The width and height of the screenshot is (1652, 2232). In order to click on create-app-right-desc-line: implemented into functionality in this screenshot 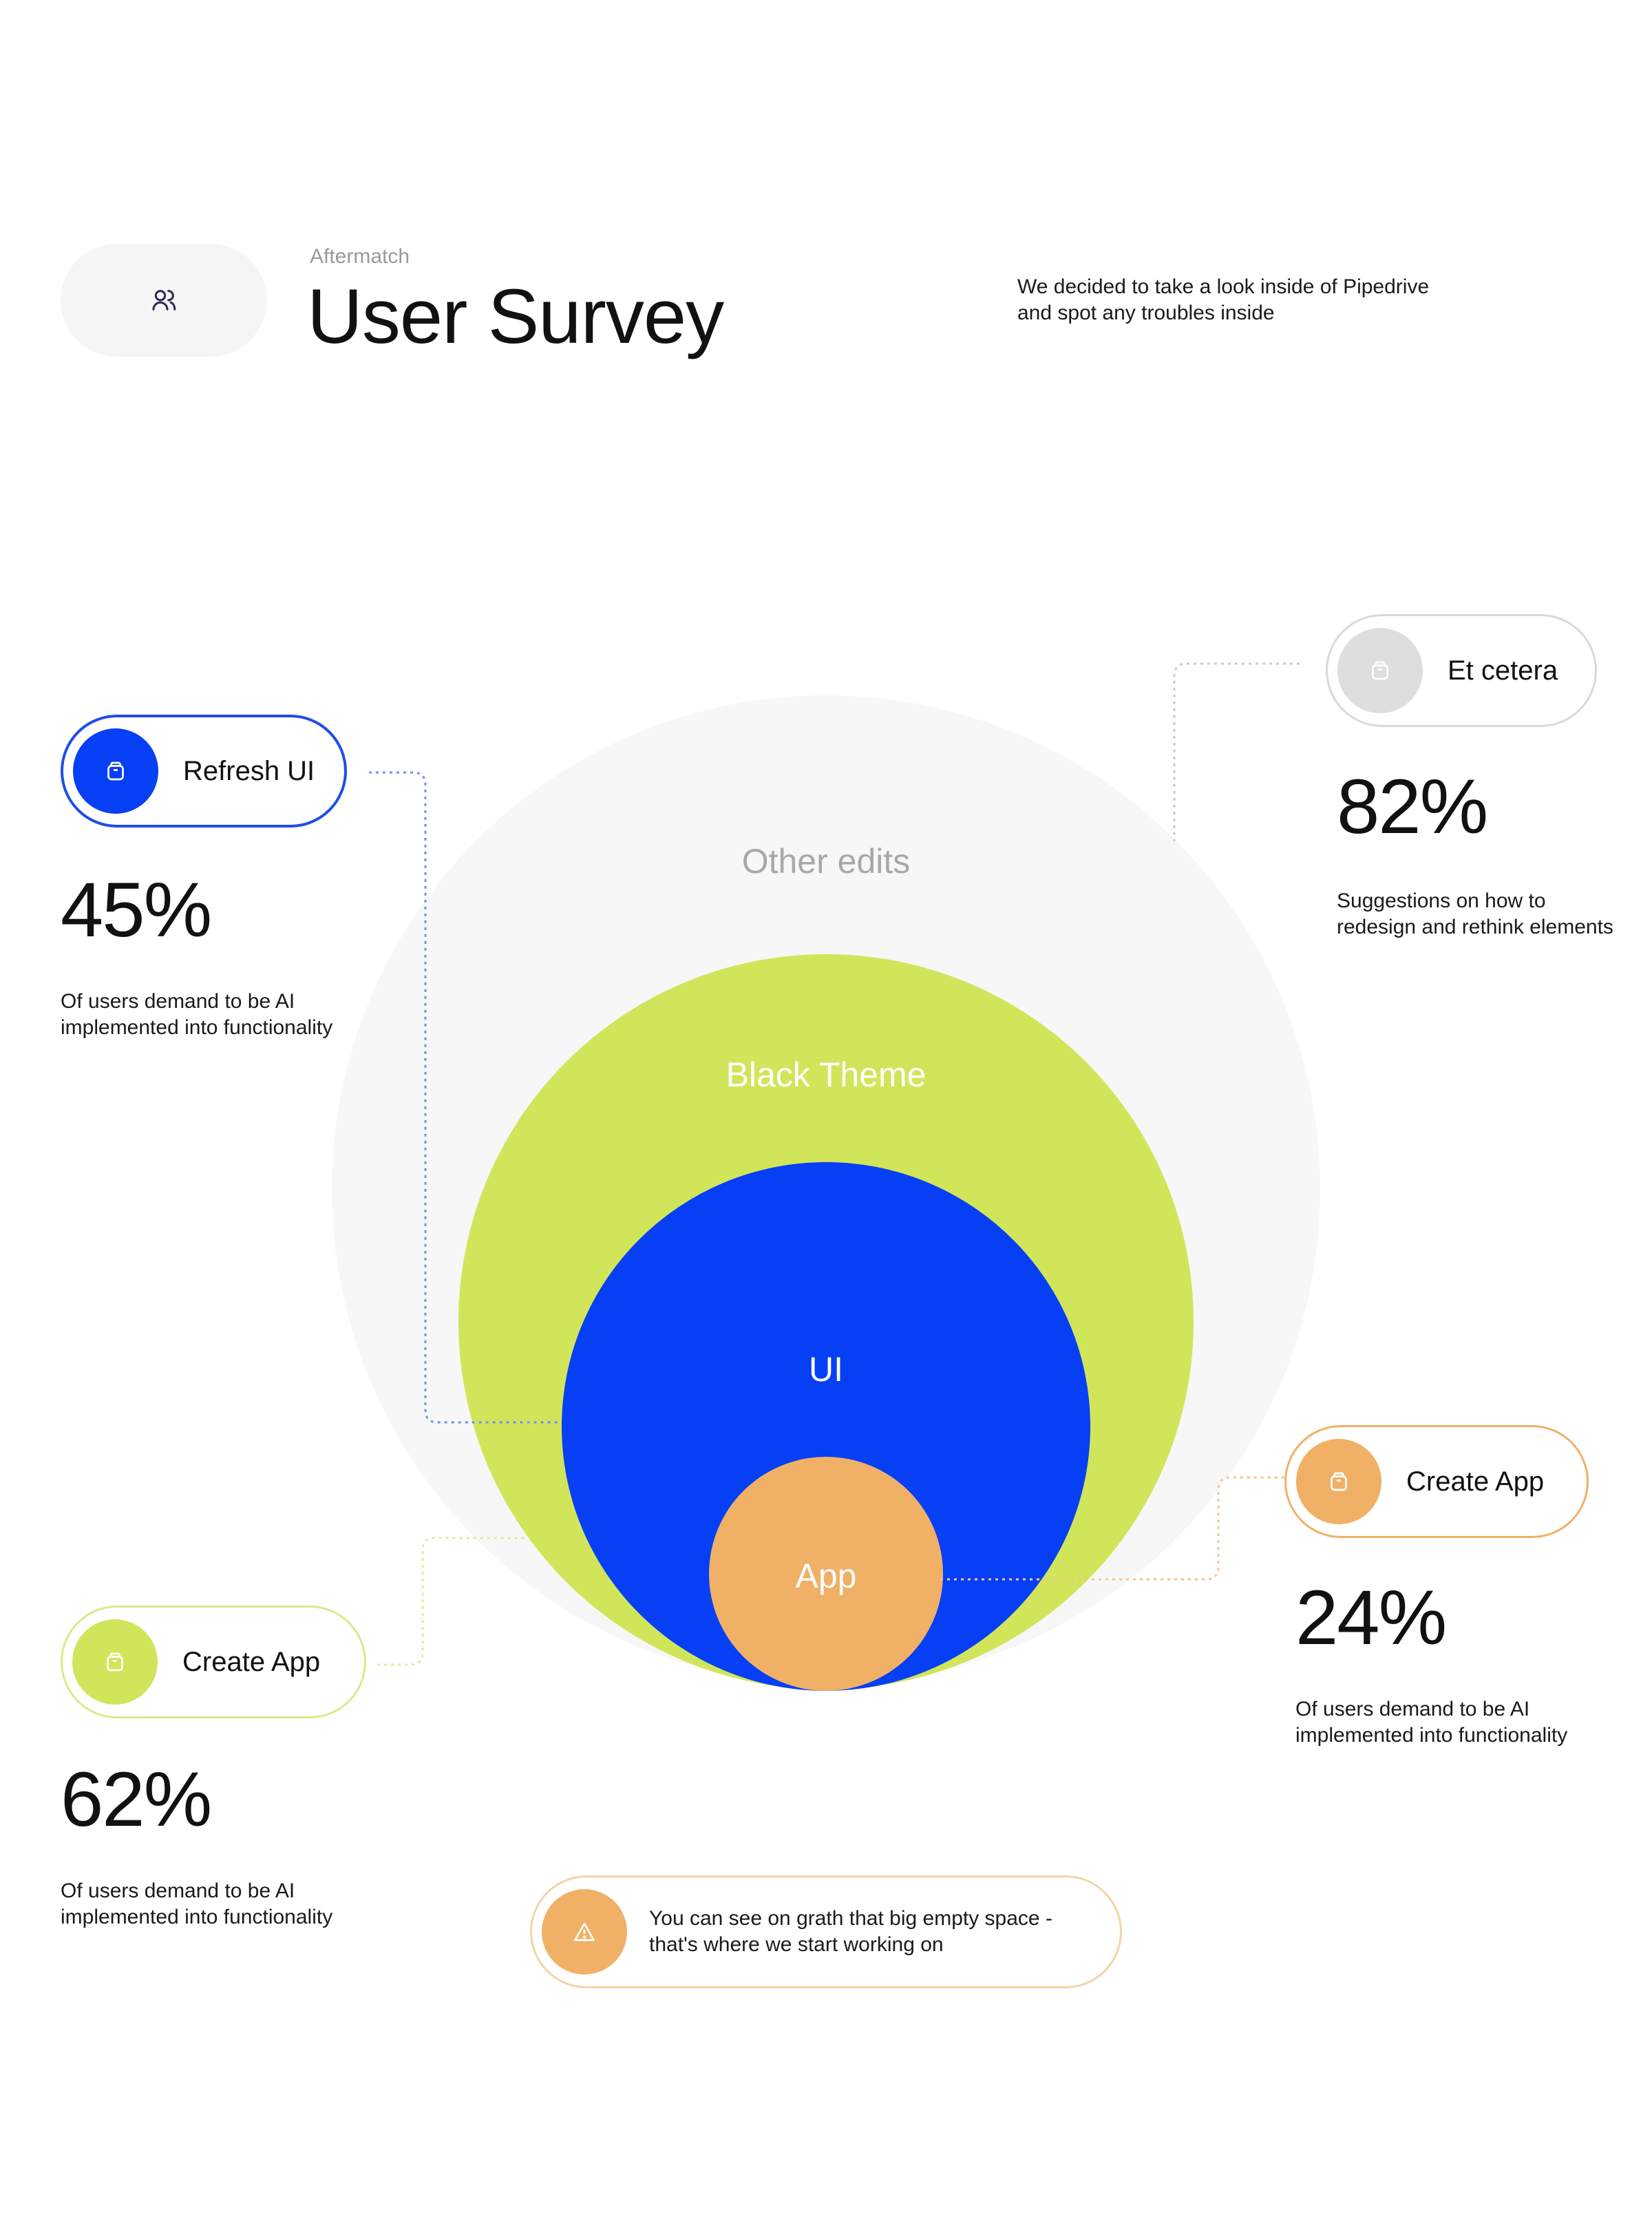, I will do `click(1432, 1735)`.